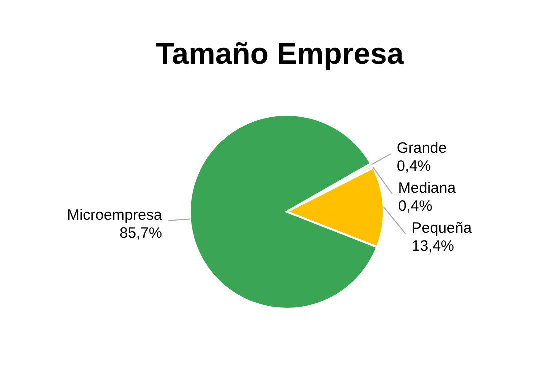 The width and height of the screenshot is (560, 373). Describe the element at coordinates (115, 215) in the screenshot. I see `slice-label: Microempresa` at that location.